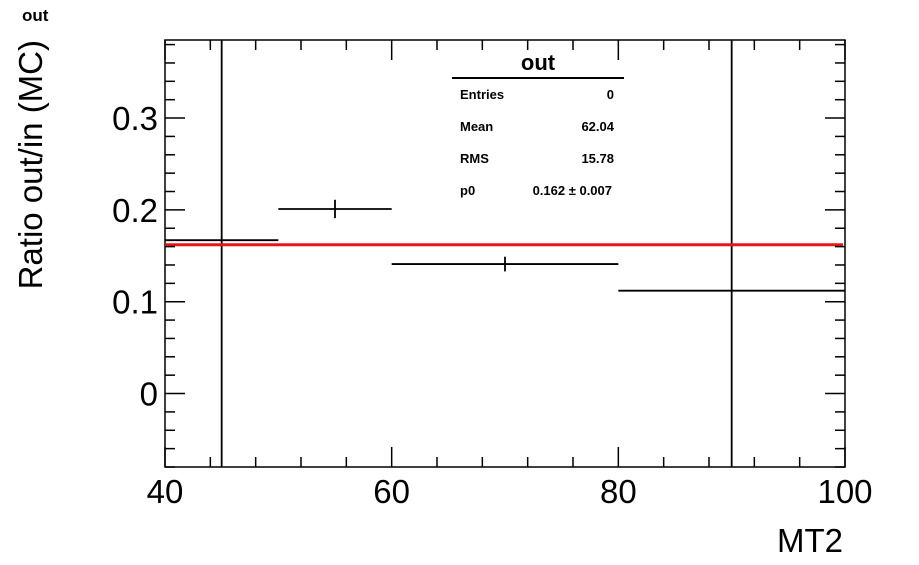 This screenshot has height=565, width=919. I want to click on stats-value: 0, so click(610, 94).